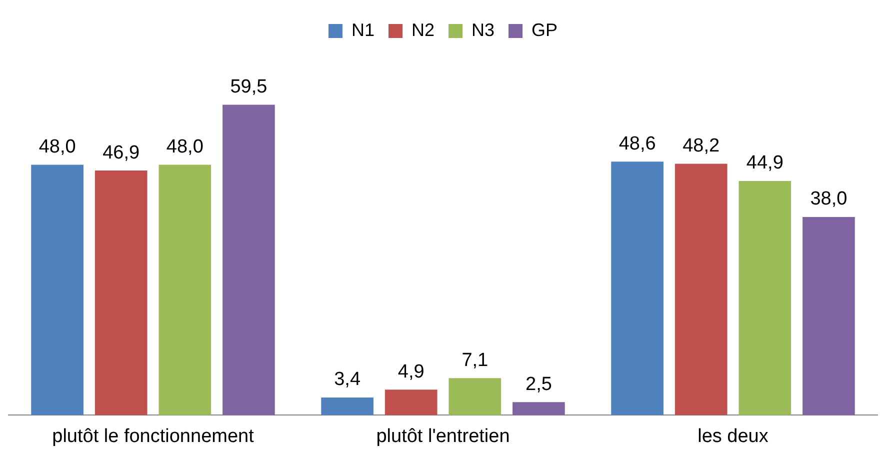 The height and width of the screenshot is (466, 886). What do you see at coordinates (701, 145) in the screenshot?
I see `data-label: 48,2` at bounding box center [701, 145].